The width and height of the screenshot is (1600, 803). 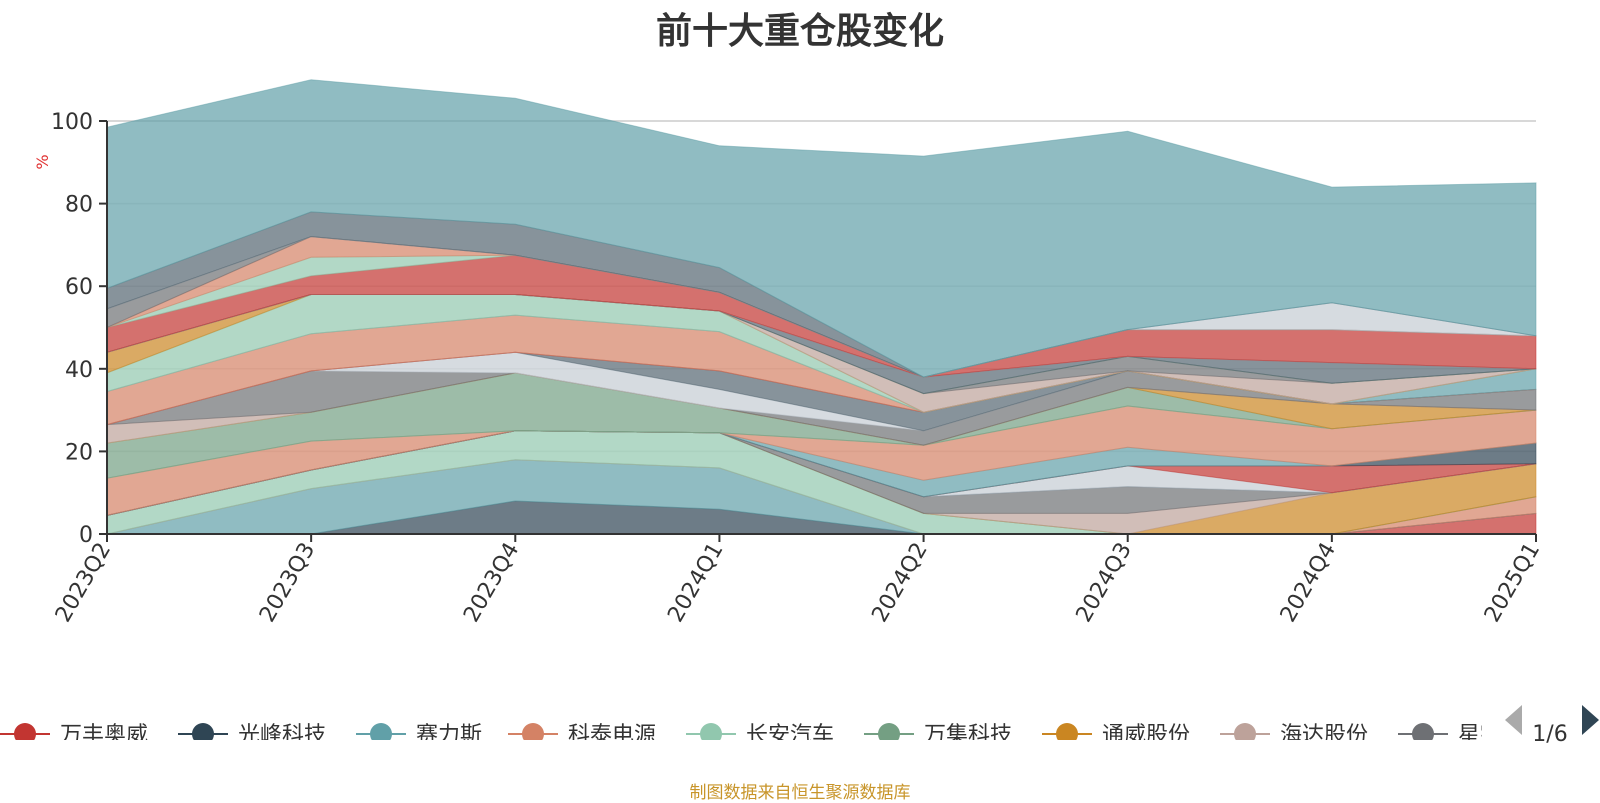 I want to click on legend-item: 万集科技, so click(x=938, y=735).